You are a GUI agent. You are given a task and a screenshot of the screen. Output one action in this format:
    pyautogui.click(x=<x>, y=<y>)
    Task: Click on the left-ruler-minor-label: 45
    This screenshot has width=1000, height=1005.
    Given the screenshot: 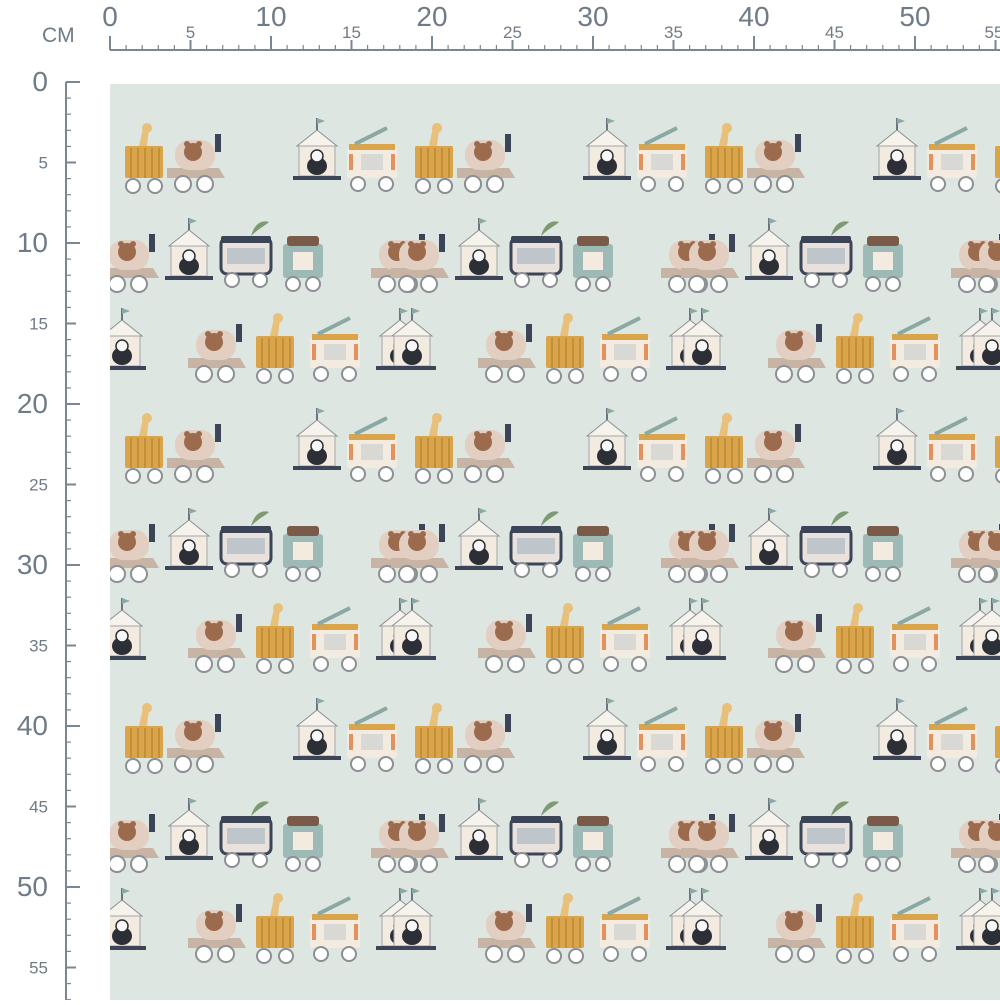 What is the action you would take?
    pyautogui.click(x=38, y=807)
    